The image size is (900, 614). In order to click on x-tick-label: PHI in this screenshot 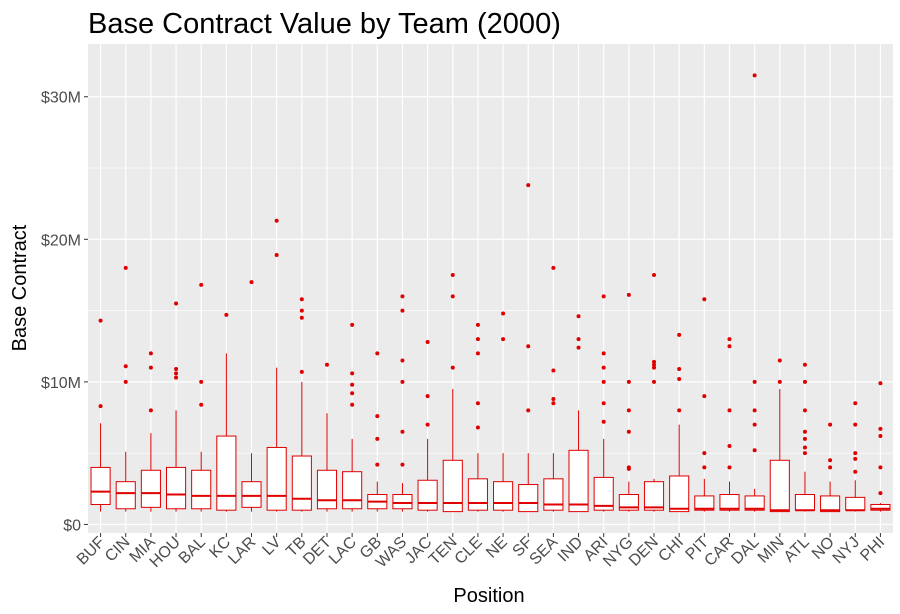, I will do `click(872, 549)`.